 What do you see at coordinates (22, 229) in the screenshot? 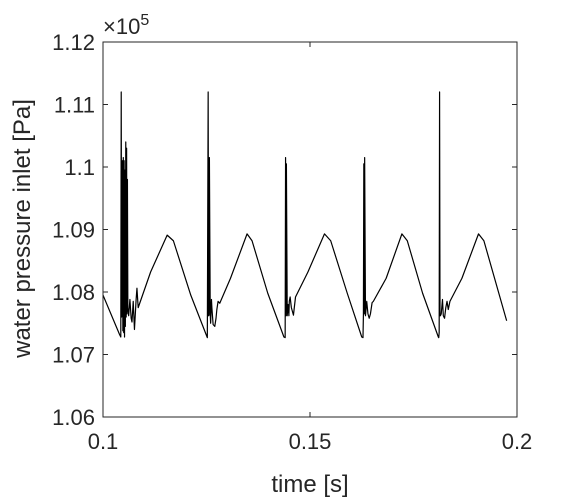
I see `y-axis-title: water pressure inlet [Pa]` at bounding box center [22, 229].